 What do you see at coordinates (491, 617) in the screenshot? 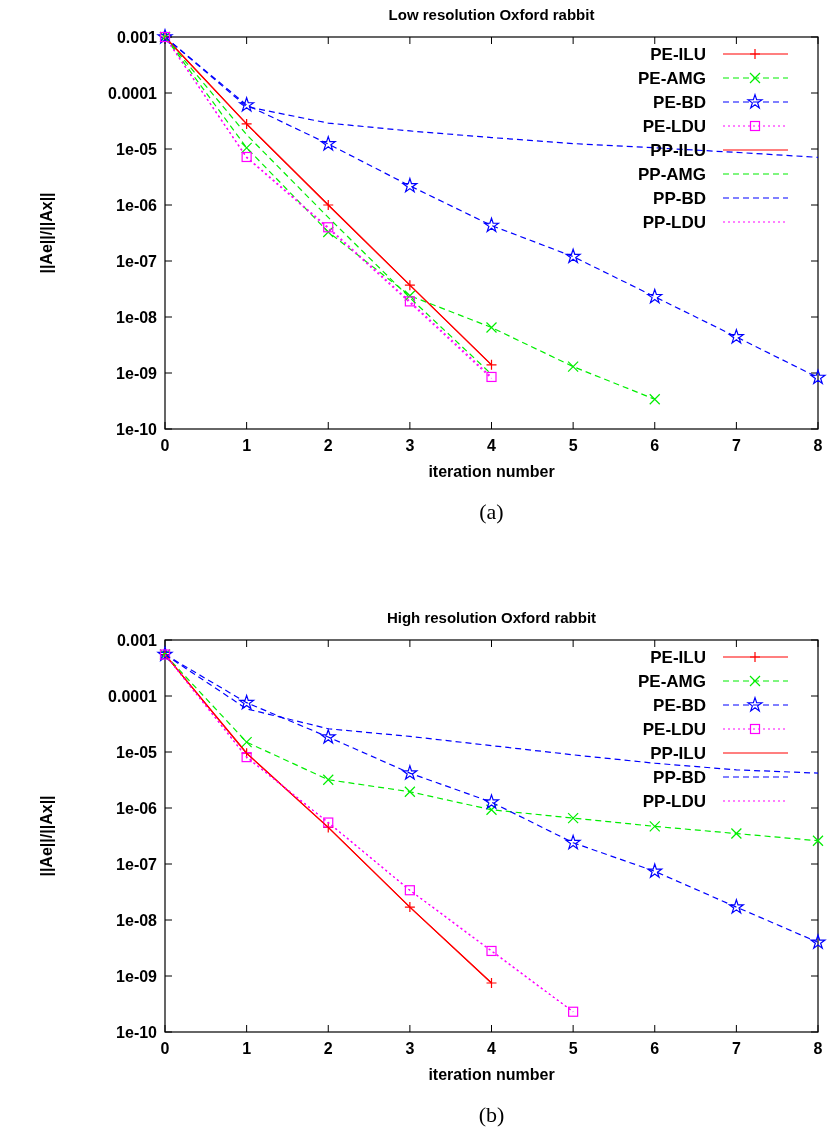
I see `chart-title: High resolution Oxford rabbit` at bounding box center [491, 617].